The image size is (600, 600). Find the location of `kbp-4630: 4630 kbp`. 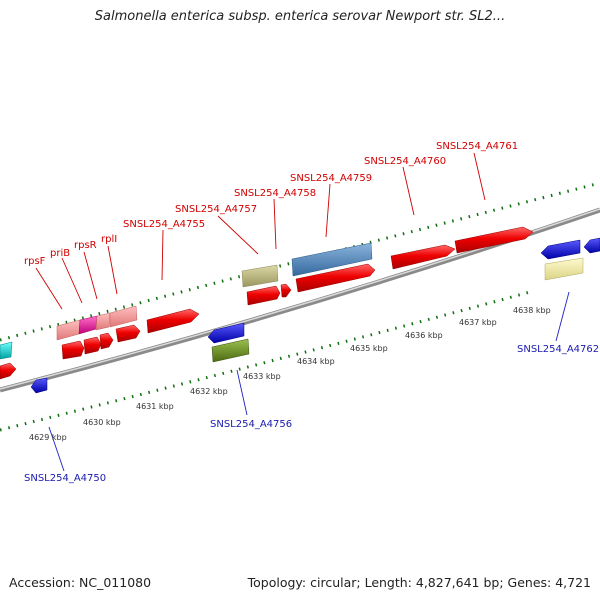

kbp-4630: 4630 kbp is located at coordinates (102, 422).